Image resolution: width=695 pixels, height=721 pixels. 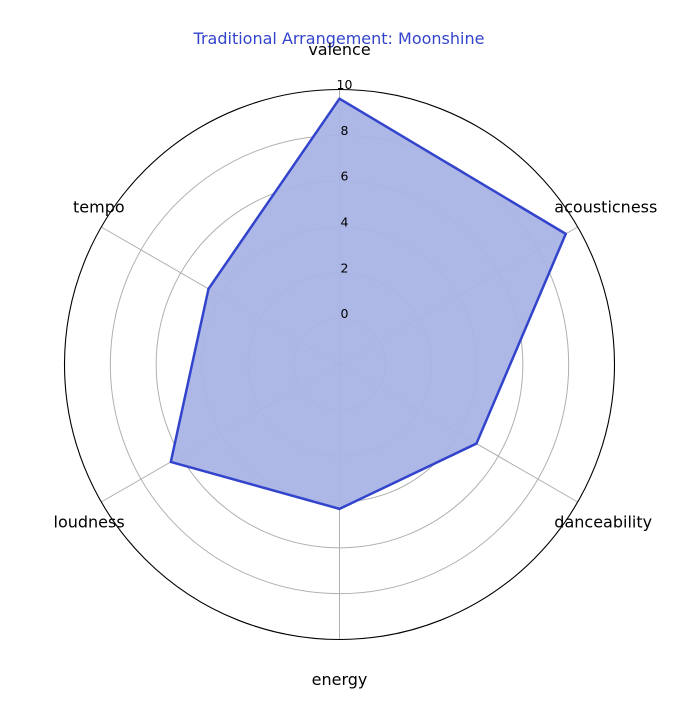 I want to click on data-point-tempo, so click(x=208, y=289).